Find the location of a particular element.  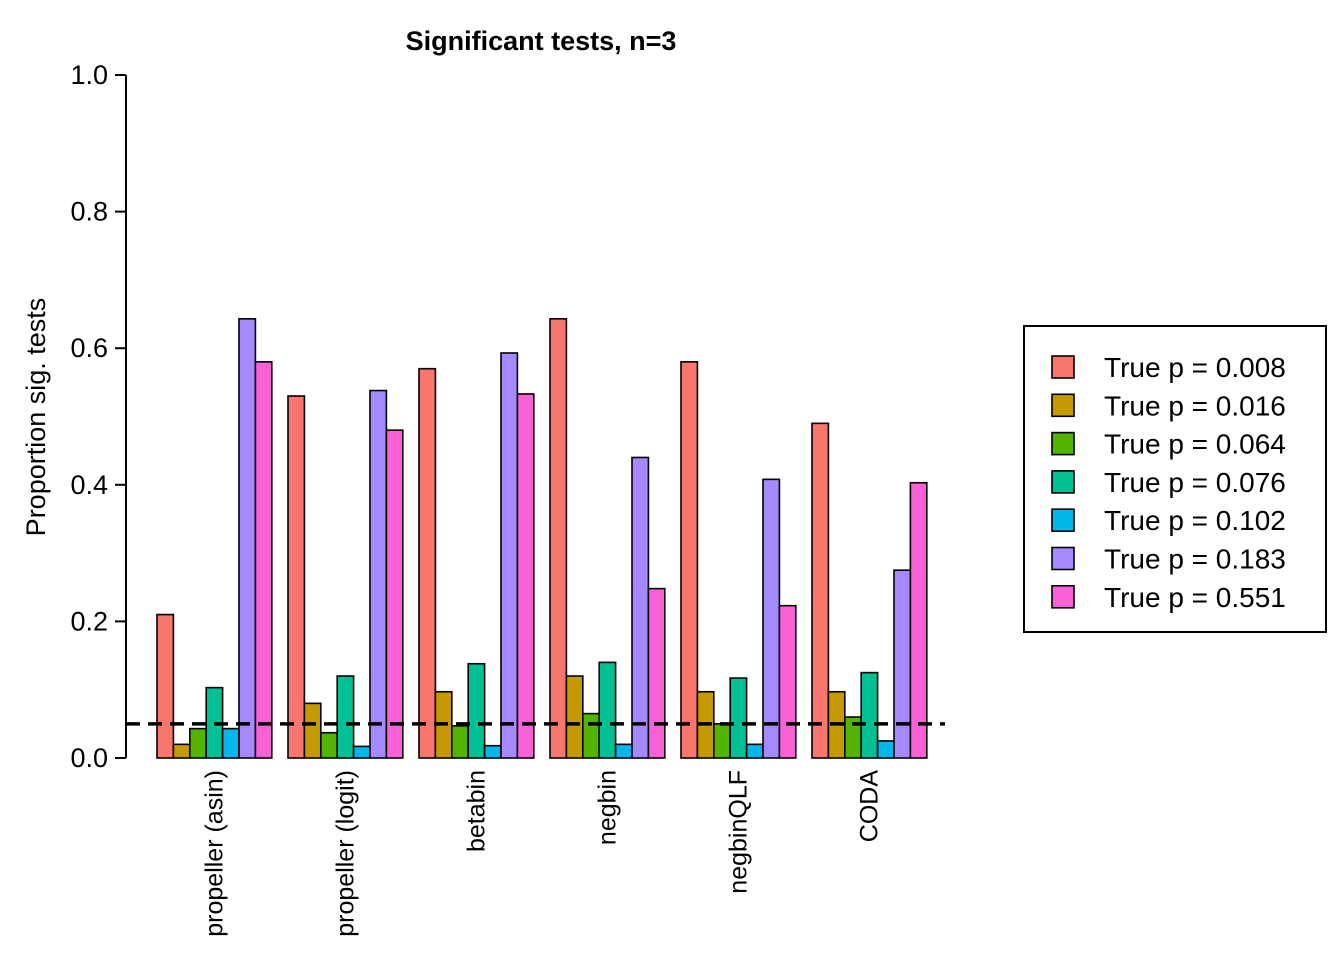

legend-label: True p = 0.064 is located at coordinates (1195, 444).